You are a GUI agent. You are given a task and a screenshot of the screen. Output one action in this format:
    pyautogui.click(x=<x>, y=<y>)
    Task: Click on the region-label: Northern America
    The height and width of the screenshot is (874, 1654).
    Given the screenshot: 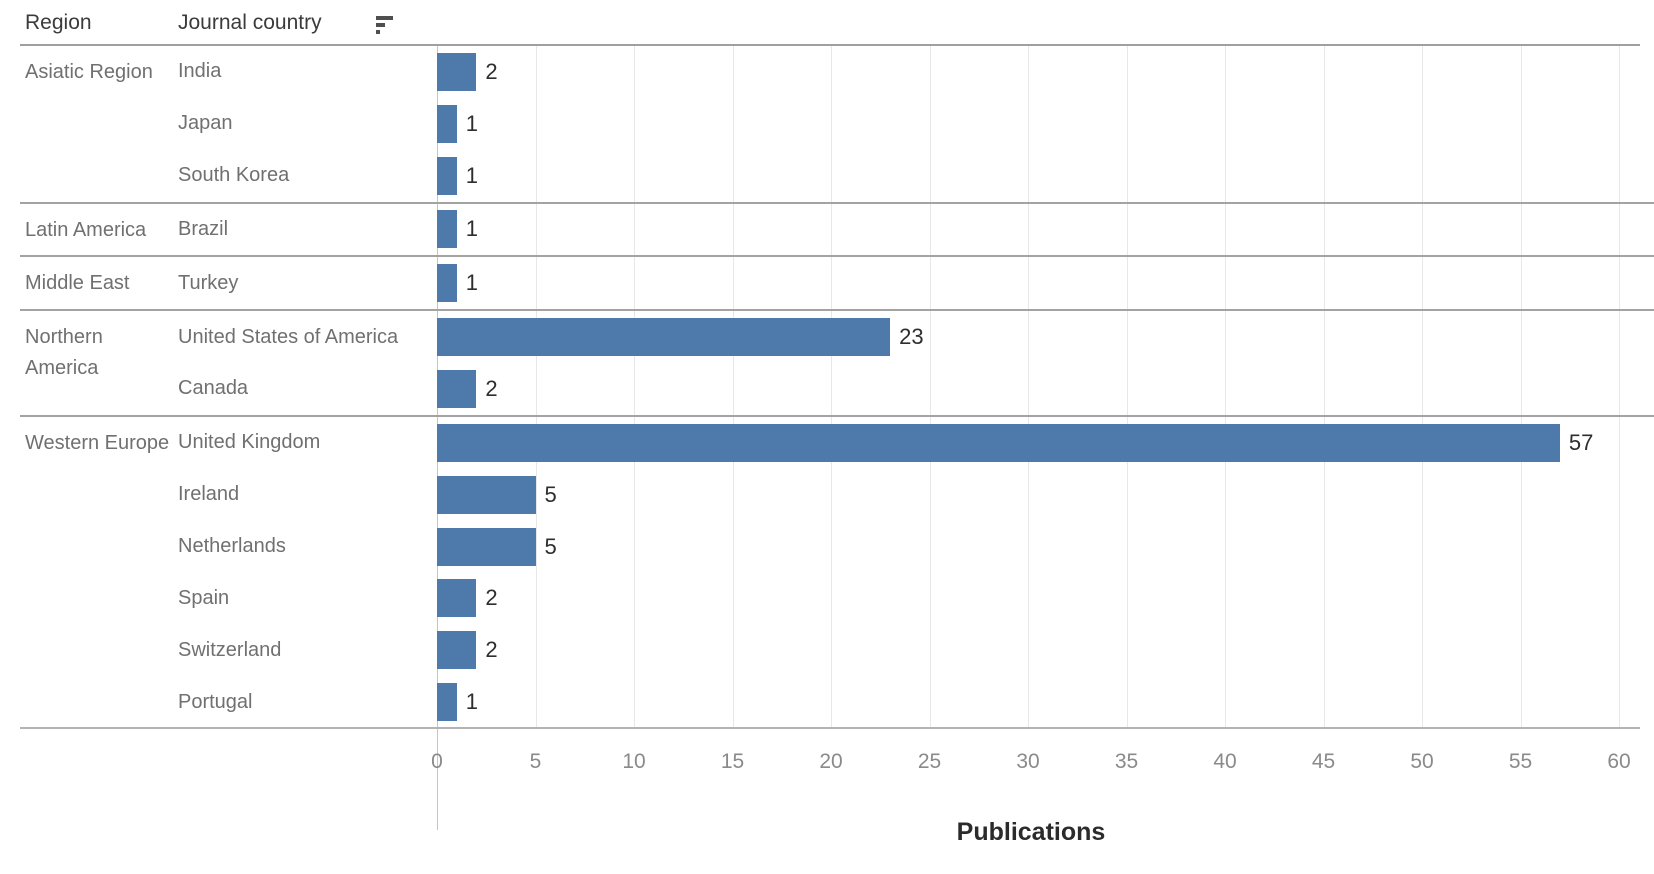 What is the action you would take?
    pyautogui.click(x=64, y=353)
    